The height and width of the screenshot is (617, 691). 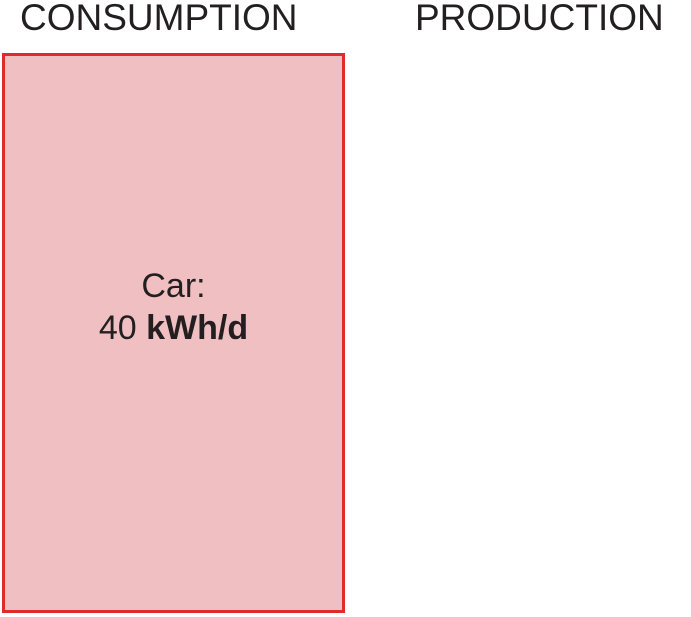 I want to click on car-block-name: Car:, so click(x=173, y=285).